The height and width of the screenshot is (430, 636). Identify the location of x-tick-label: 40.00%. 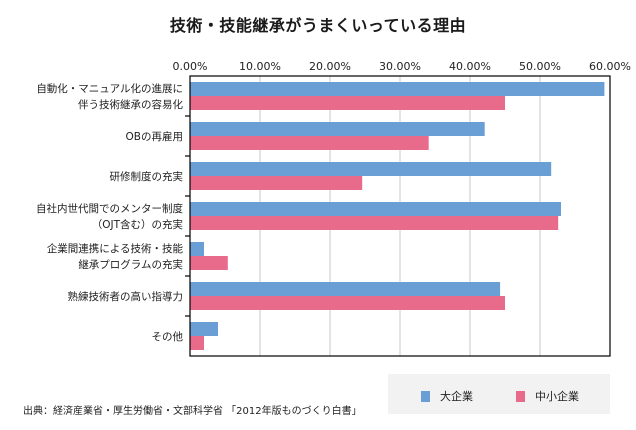
(470, 66).